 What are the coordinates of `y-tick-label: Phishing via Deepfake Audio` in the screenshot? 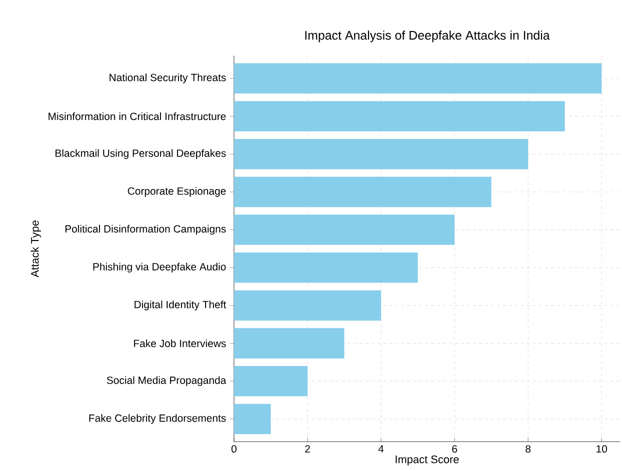 It's located at (159, 267).